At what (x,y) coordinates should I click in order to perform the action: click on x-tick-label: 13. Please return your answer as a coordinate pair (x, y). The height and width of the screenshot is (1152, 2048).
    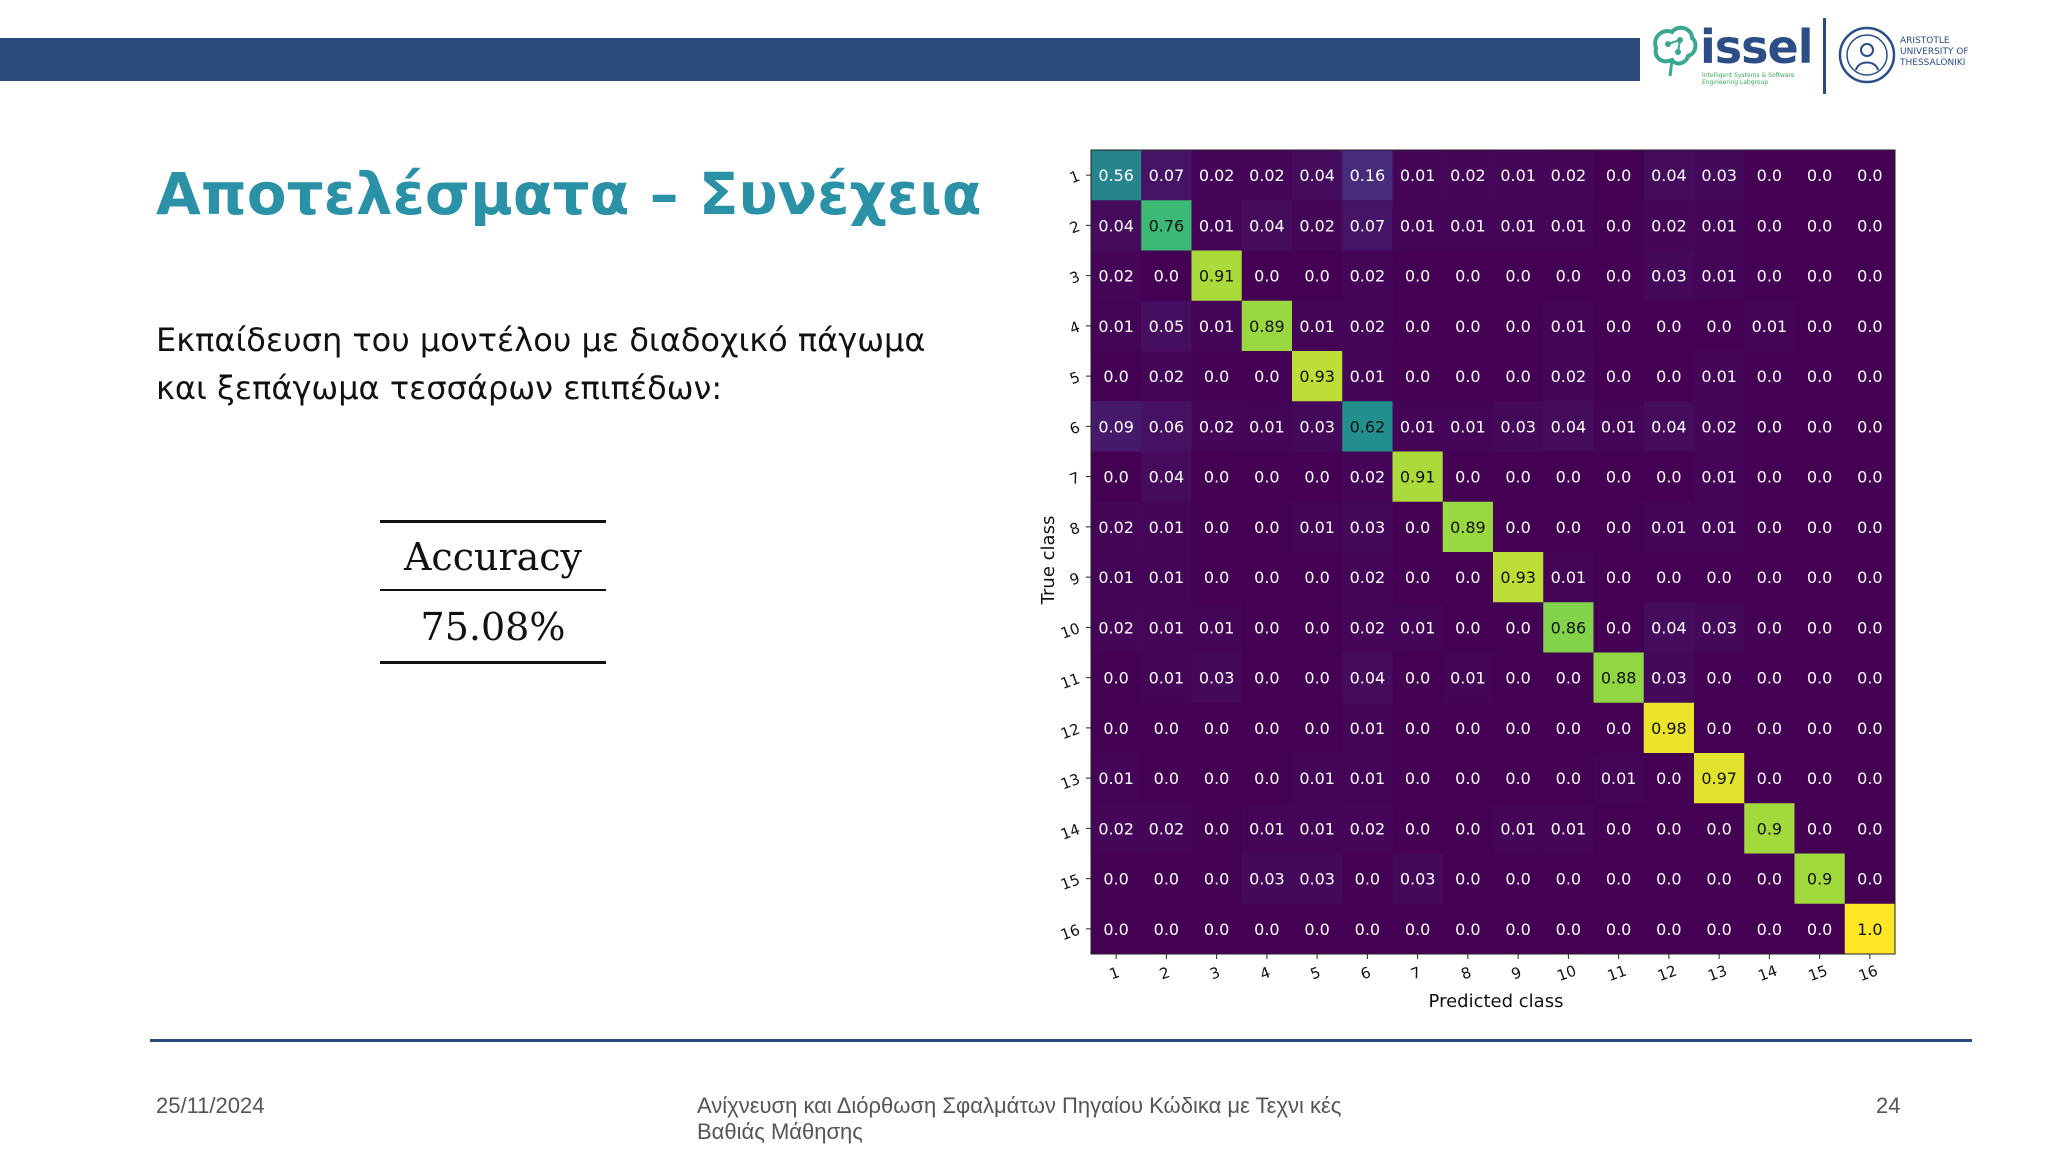
    Looking at the image, I should click on (1717, 973).